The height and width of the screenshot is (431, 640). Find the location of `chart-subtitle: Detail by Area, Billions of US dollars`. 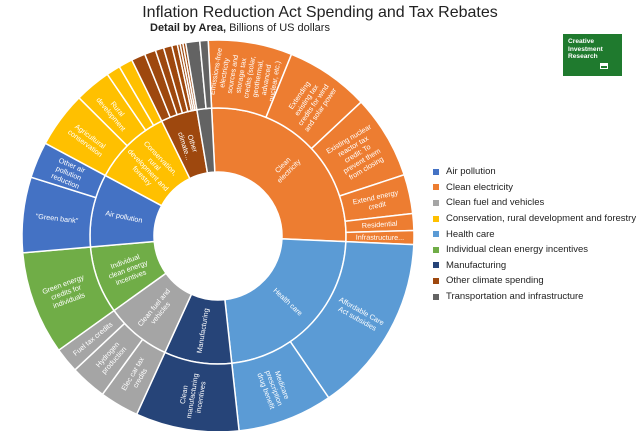

chart-subtitle: Detail by Area, Billions of US dollars is located at coordinates (240, 28).